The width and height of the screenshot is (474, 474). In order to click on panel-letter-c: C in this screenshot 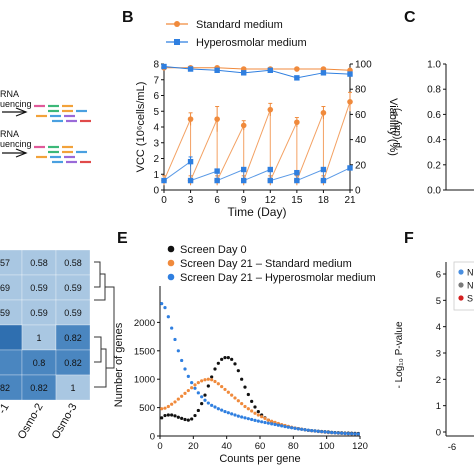, I will do `click(410, 17)`.